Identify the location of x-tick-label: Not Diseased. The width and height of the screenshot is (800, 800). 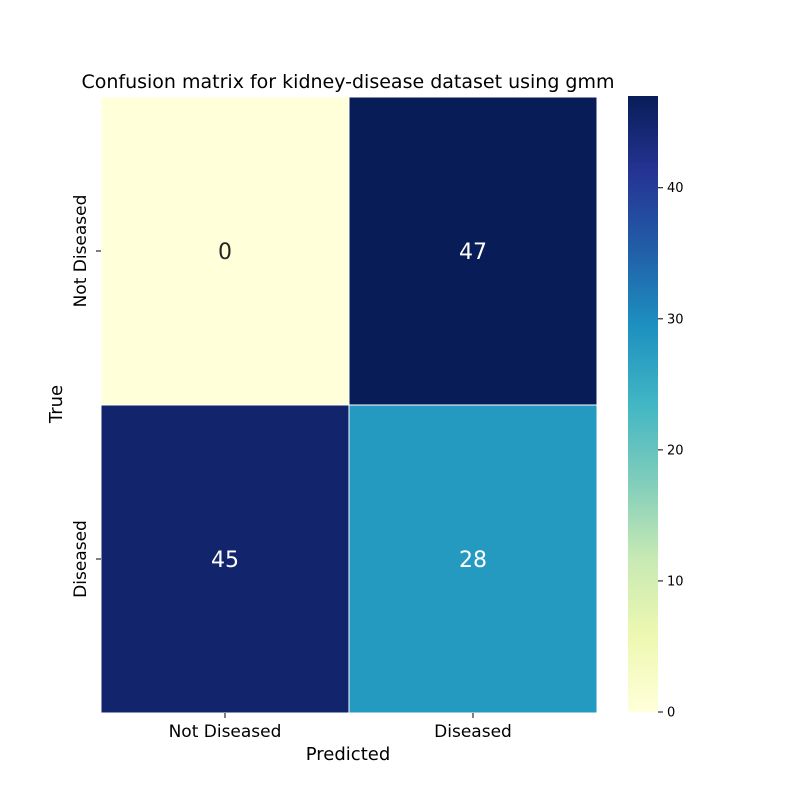
(225, 732).